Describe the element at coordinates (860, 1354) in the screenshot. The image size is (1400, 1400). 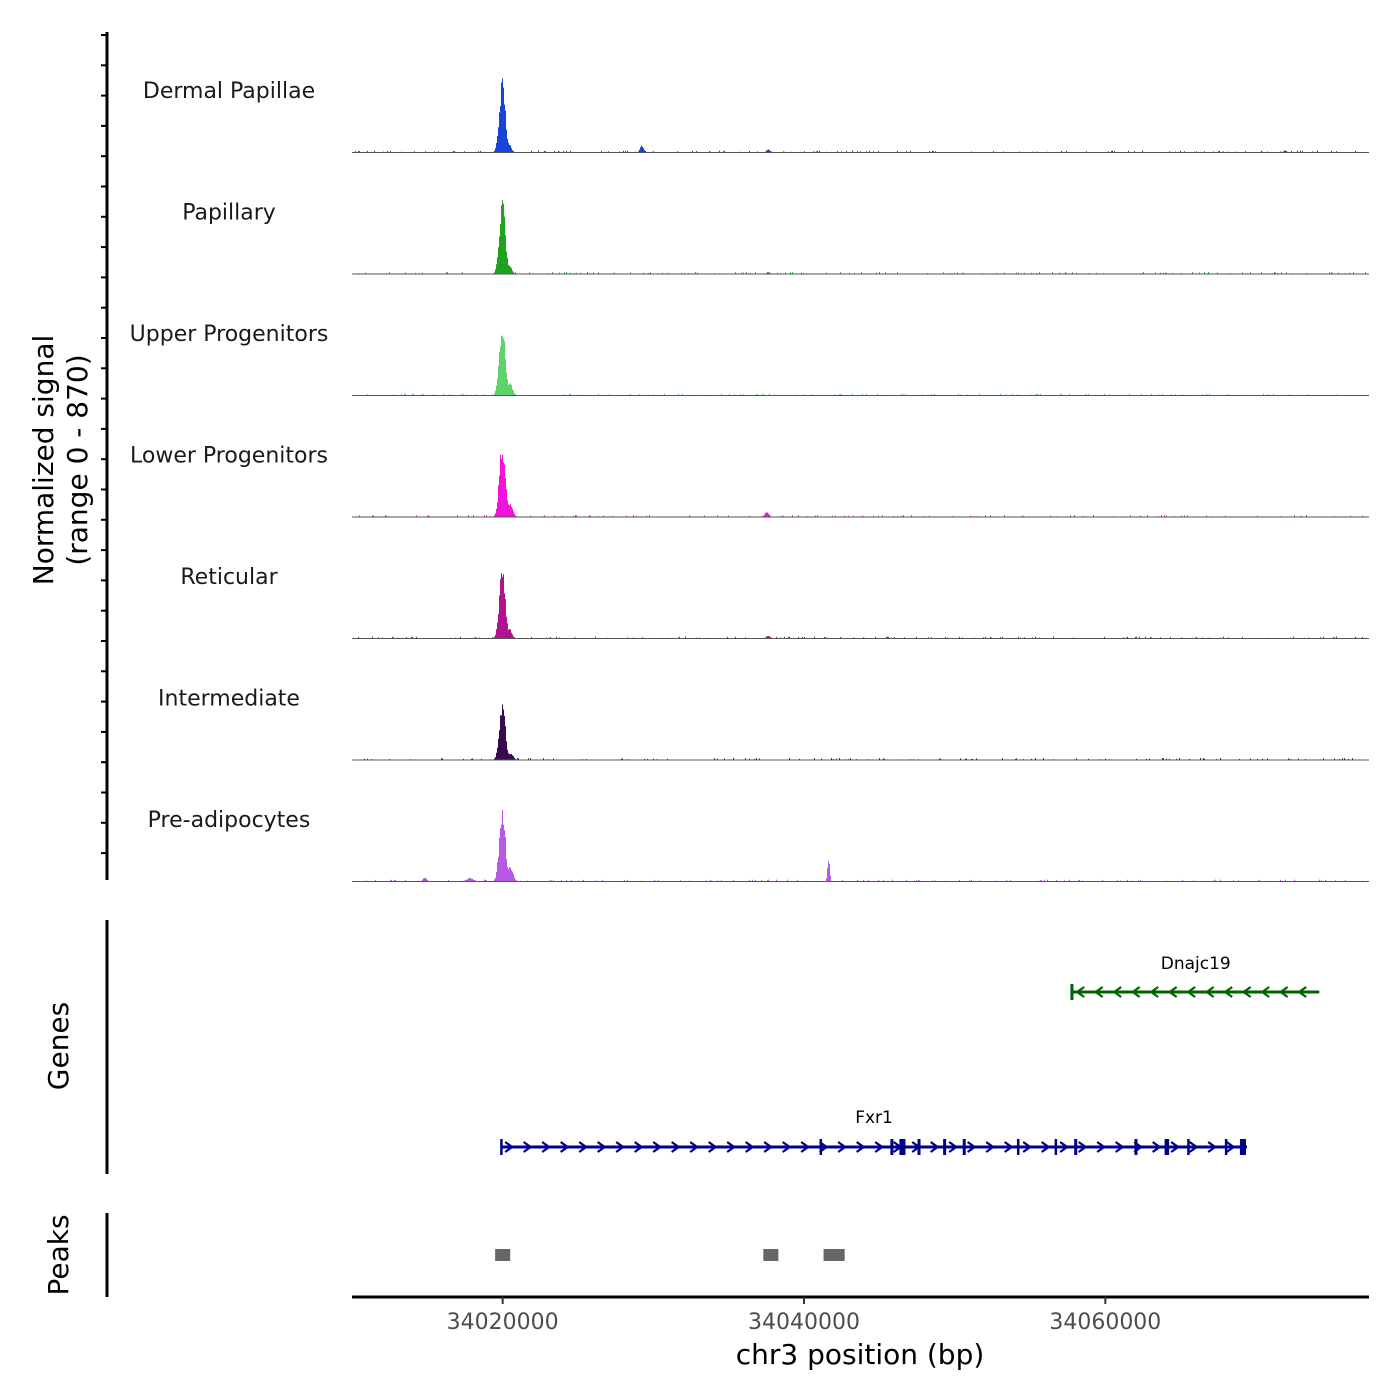
I see `x-axis-title: chr3 position (bp)` at that location.